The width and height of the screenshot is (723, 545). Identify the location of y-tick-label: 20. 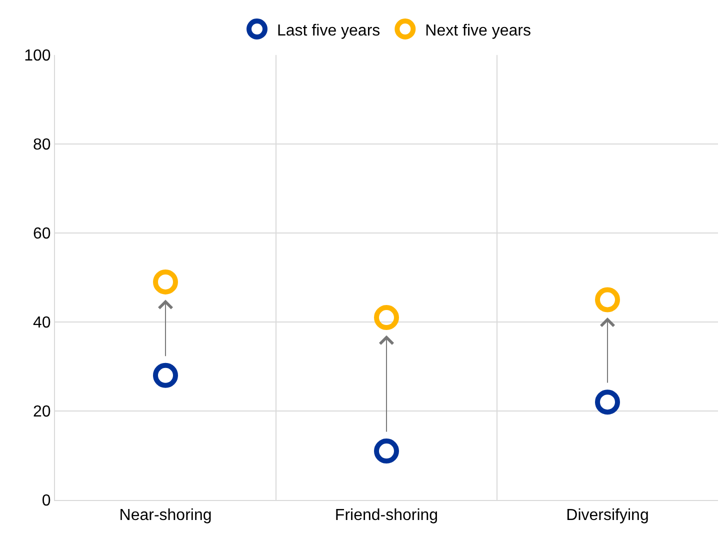
(42, 412).